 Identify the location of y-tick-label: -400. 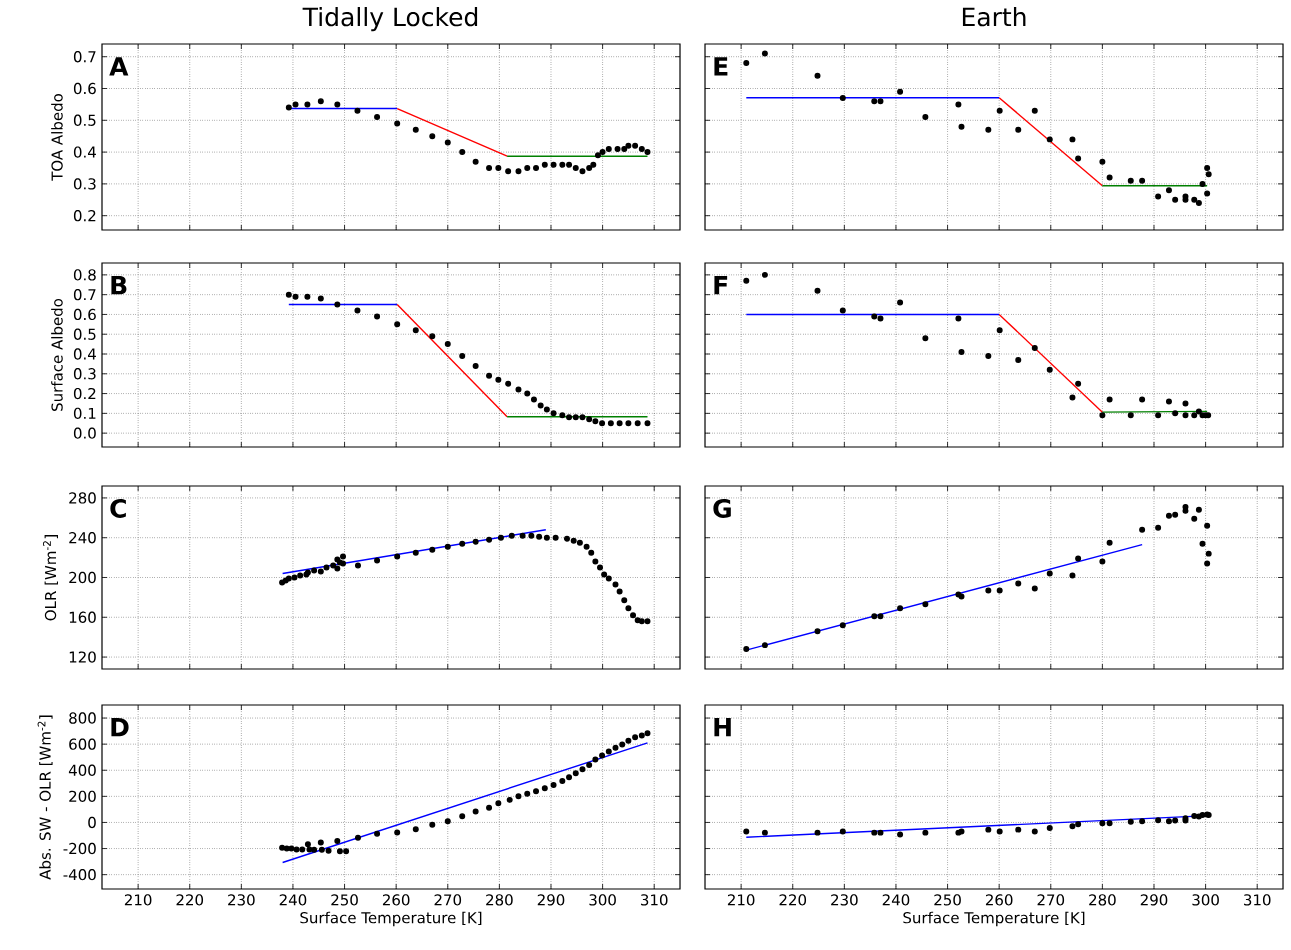
(79, 874).